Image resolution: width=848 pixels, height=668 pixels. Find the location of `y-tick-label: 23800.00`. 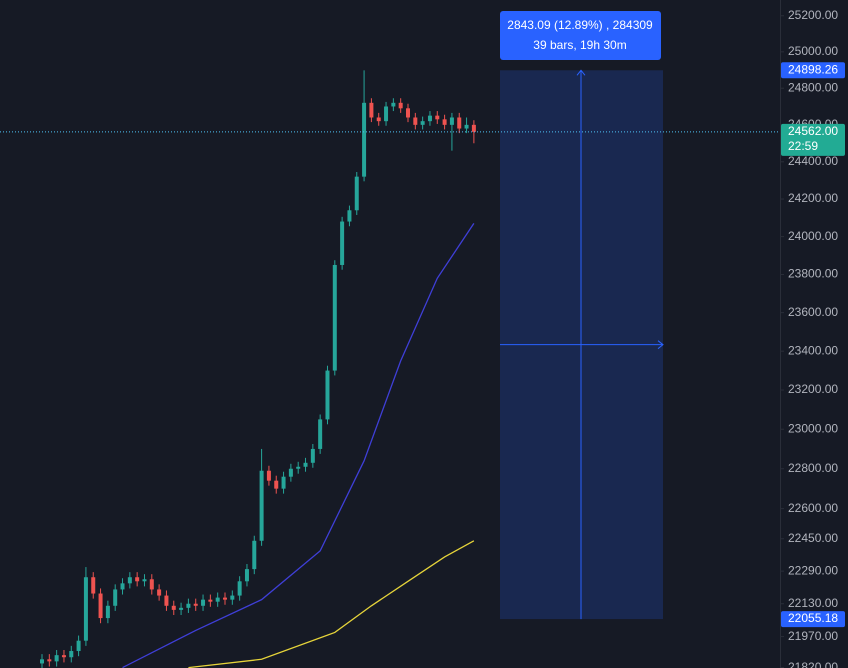

y-tick-label: 23800.00 is located at coordinates (813, 274).